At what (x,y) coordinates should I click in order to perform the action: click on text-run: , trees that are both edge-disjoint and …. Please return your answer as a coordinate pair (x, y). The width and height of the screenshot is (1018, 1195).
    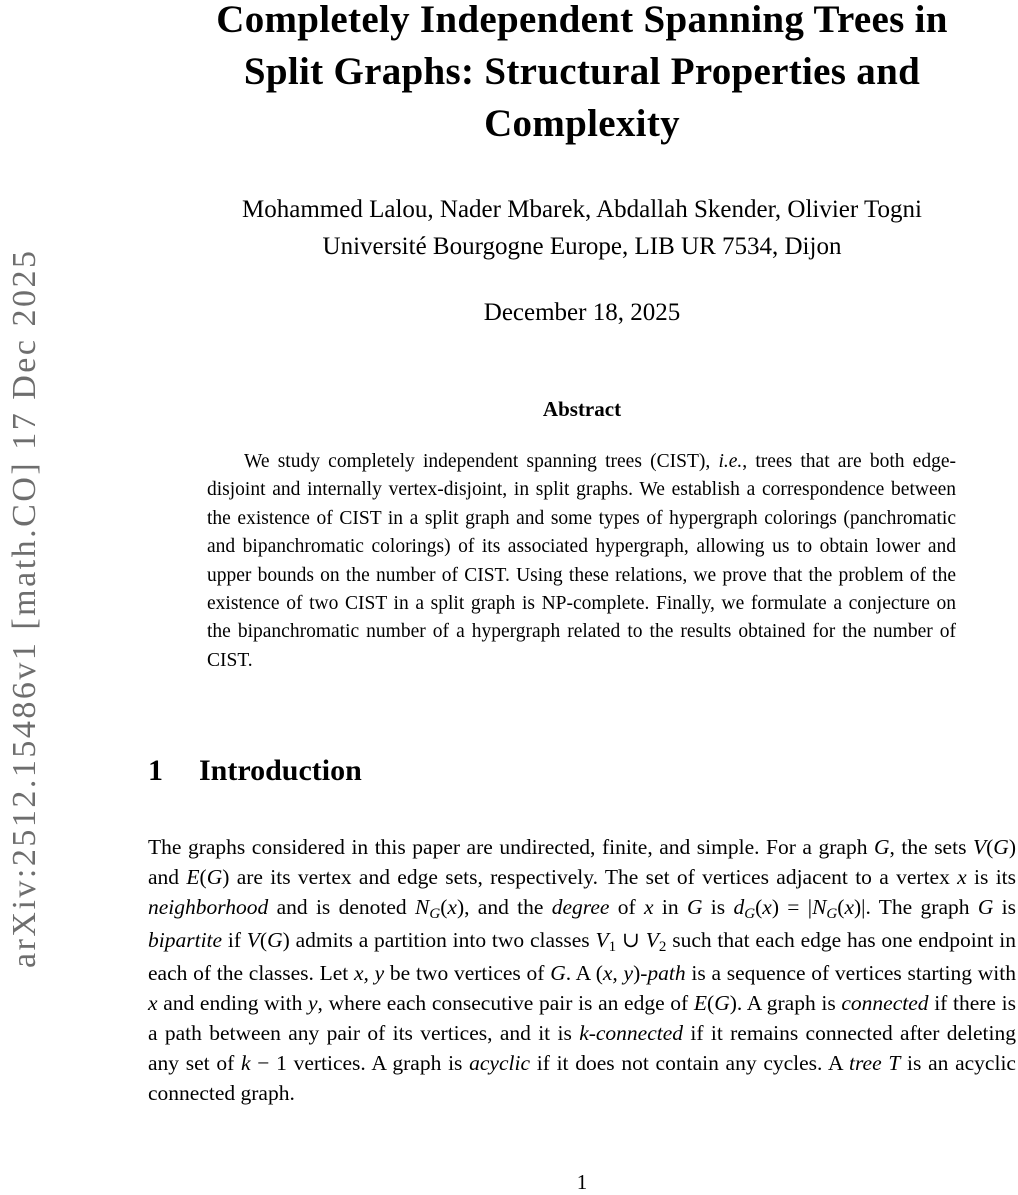
    Looking at the image, I should click on (581, 561).